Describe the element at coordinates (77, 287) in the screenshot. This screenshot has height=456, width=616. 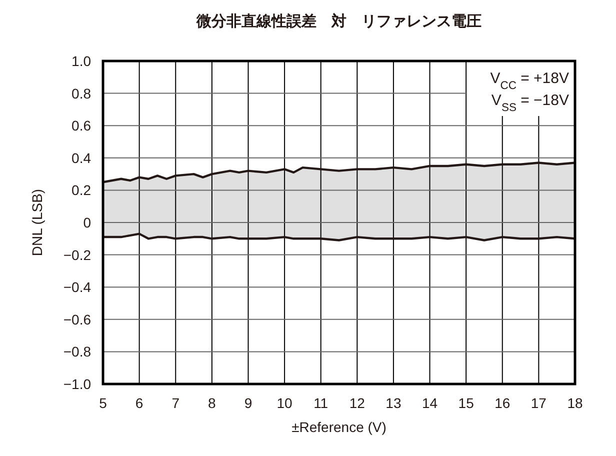
I see `y-tick-label: −0.4` at that location.